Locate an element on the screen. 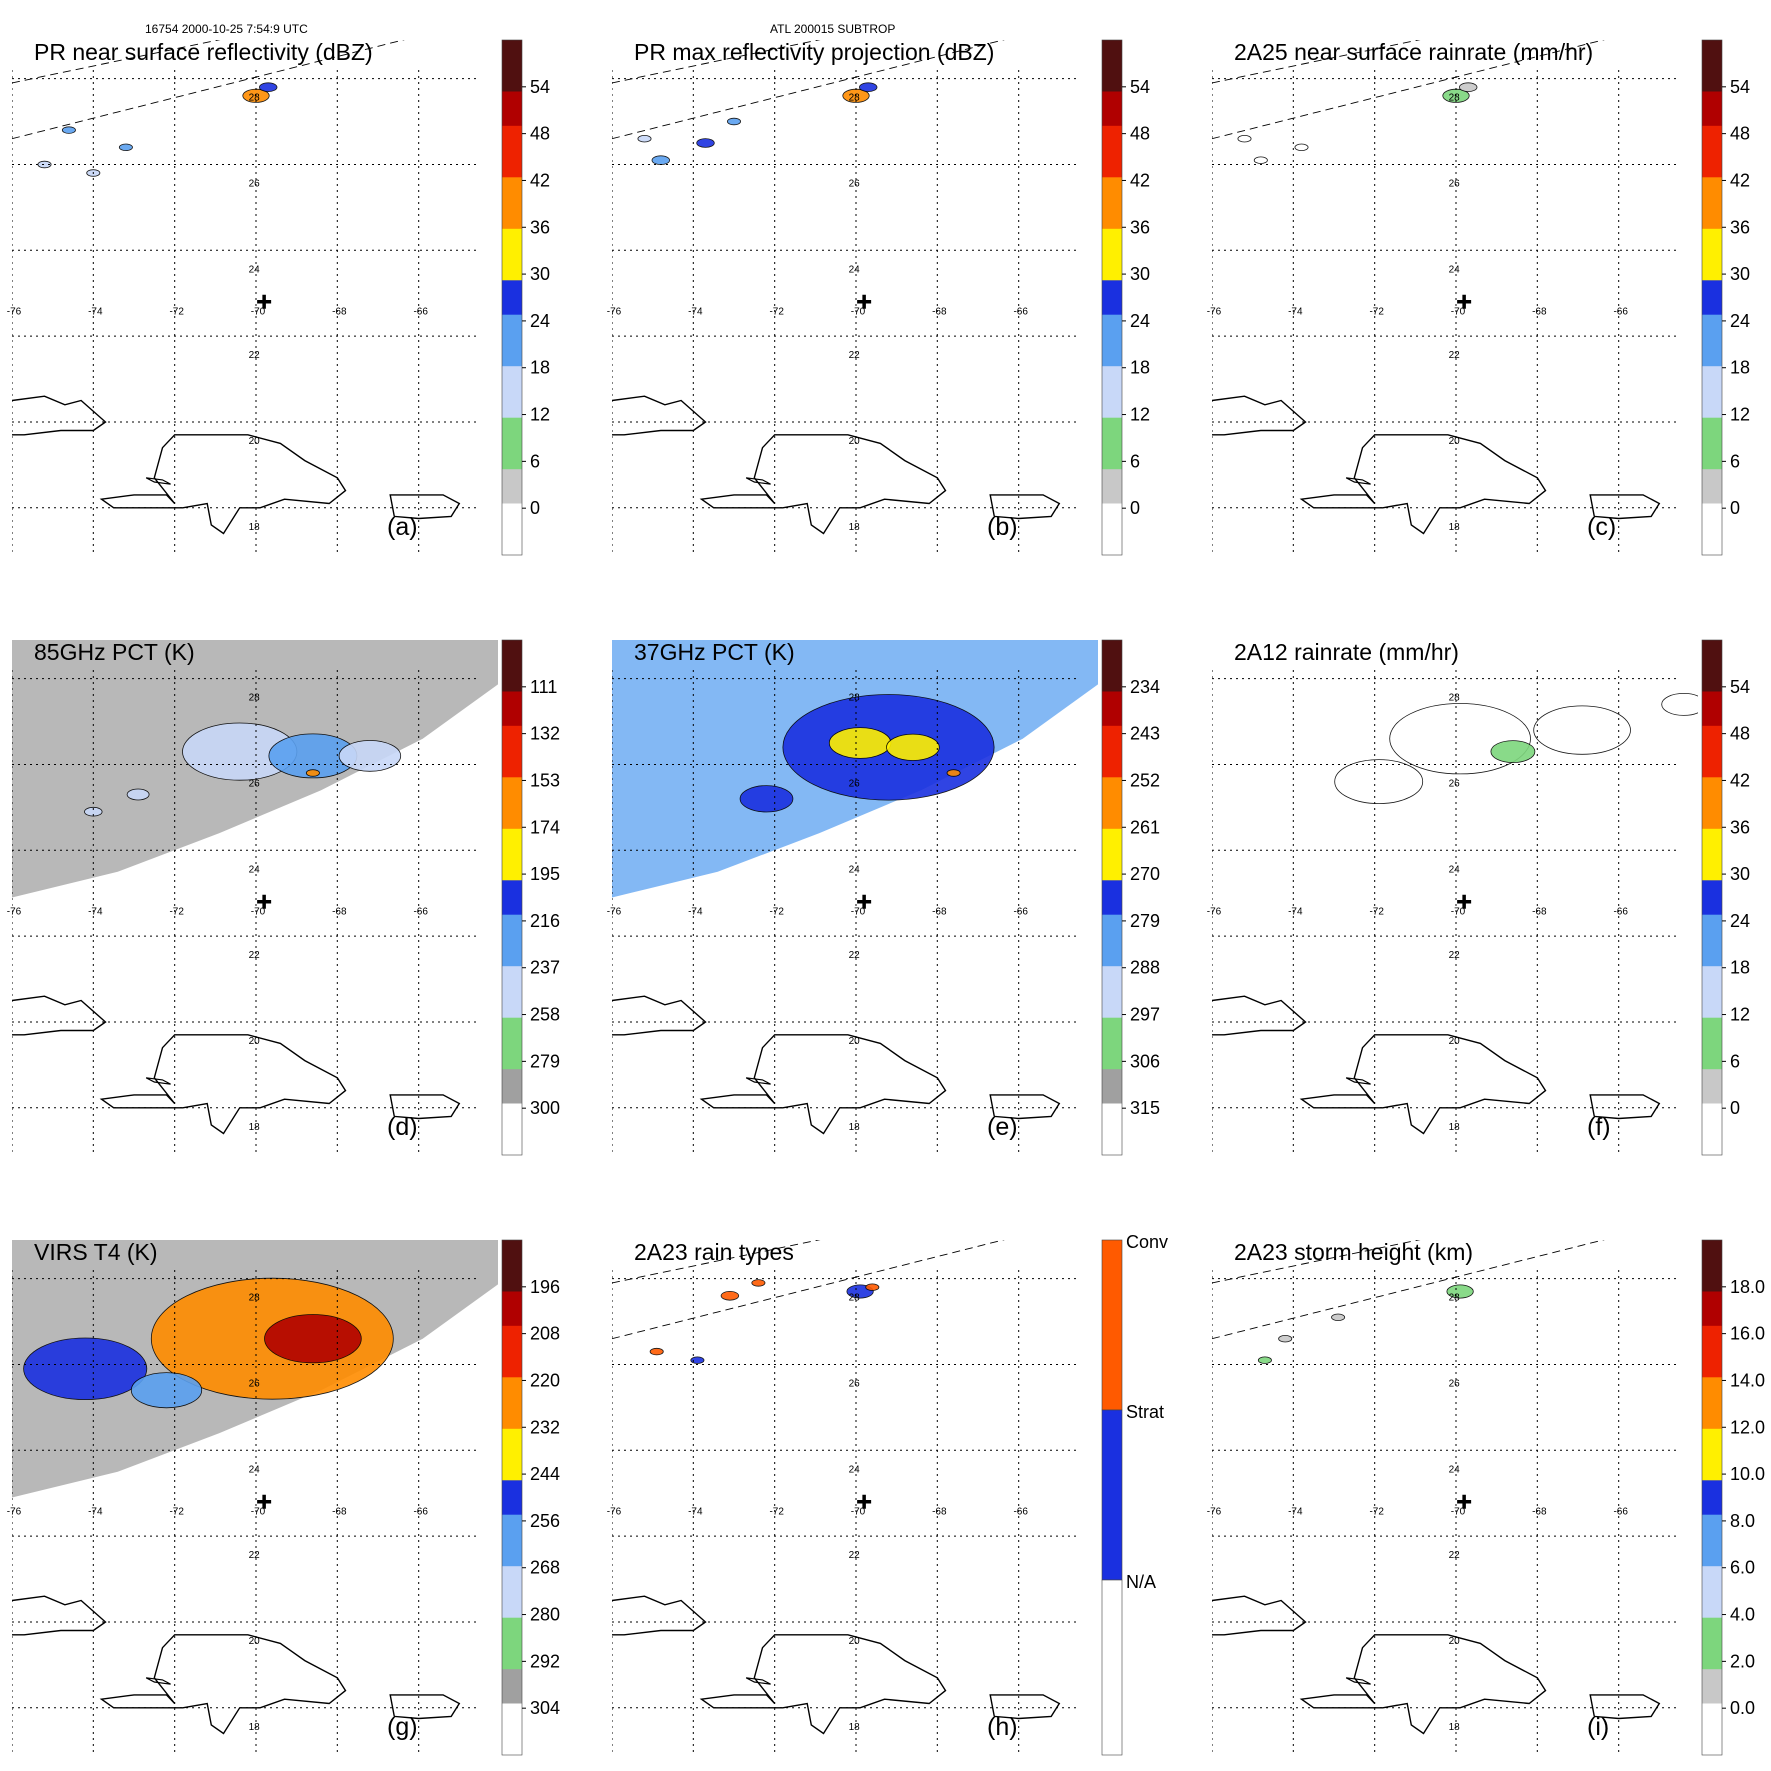  colorbar-label-c-6: 18 is located at coordinates (1740, 368).